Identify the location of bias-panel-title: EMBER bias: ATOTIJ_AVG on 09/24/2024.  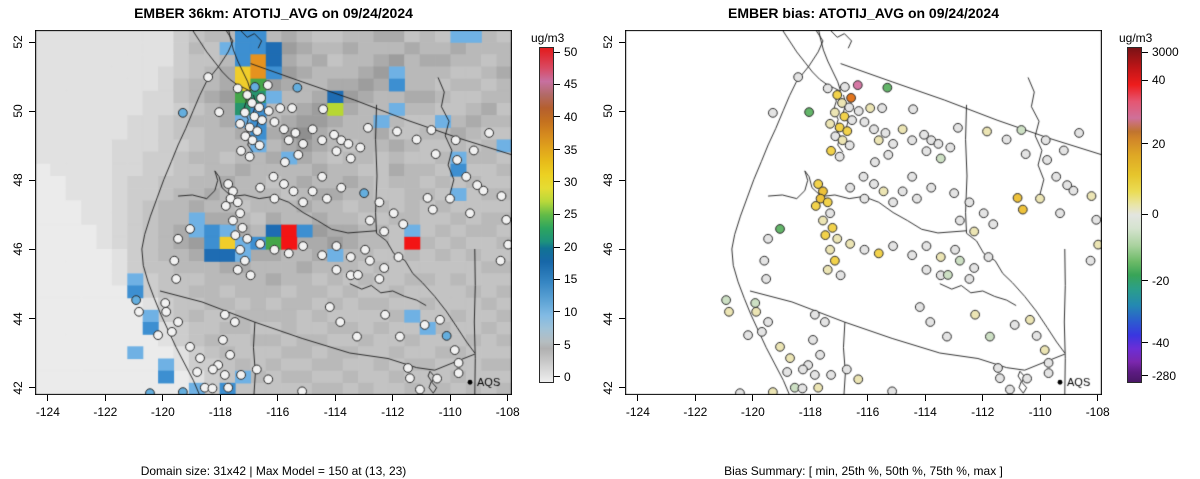
(863, 13).